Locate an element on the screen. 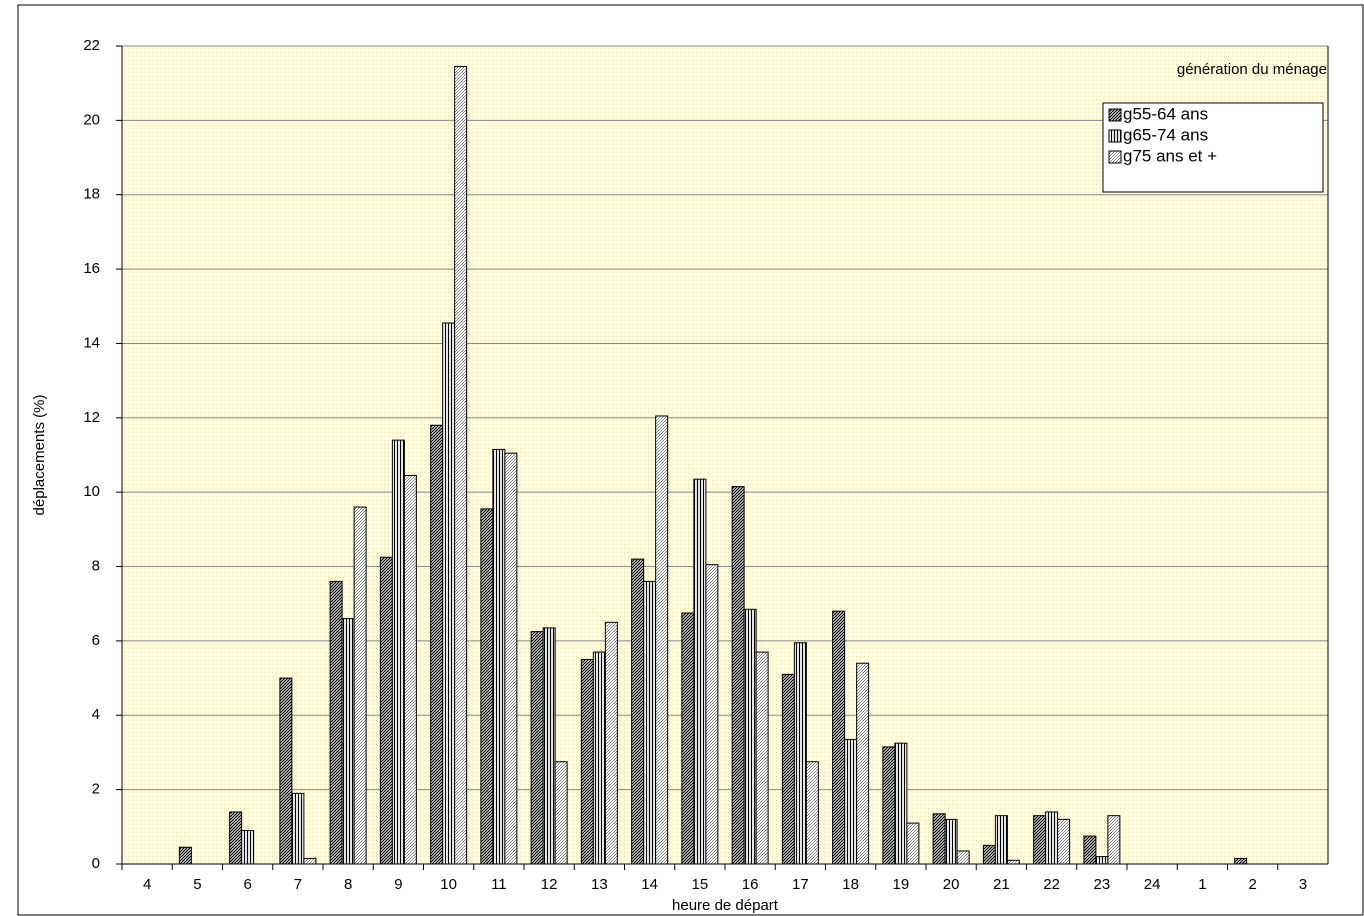 Image resolution: width=1364 pixels, height=916 pixels. x-tick-label: 8 is located at coordinates (348, 884).